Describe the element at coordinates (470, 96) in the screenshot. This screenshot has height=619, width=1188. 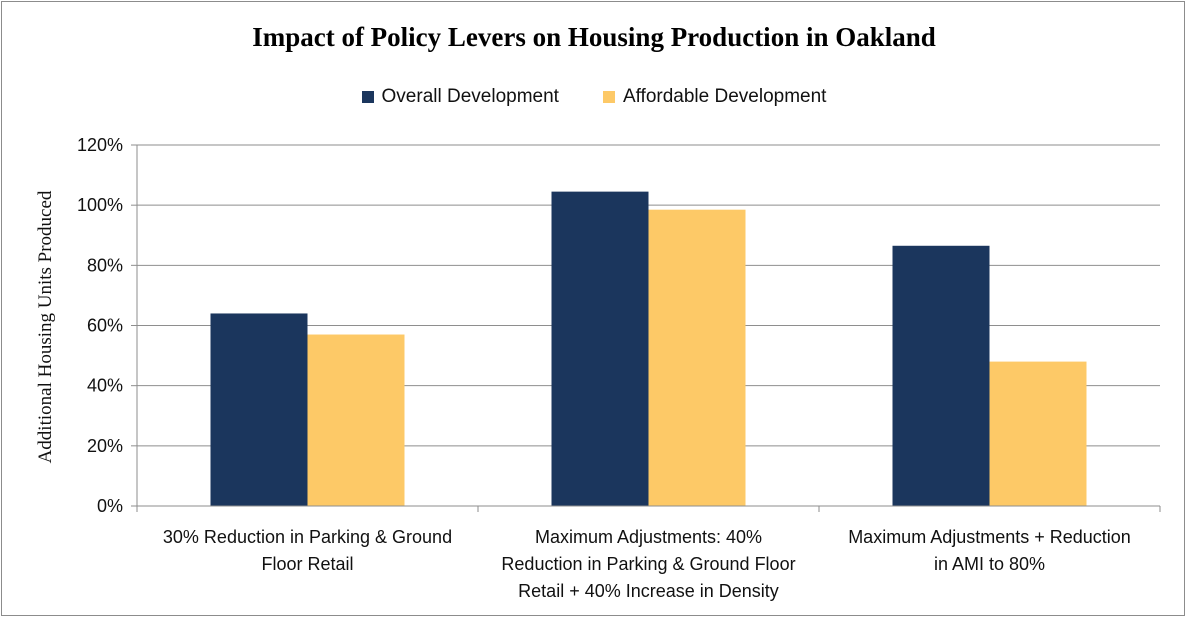
I see `legend-label-overall: Overall Development` at that location.